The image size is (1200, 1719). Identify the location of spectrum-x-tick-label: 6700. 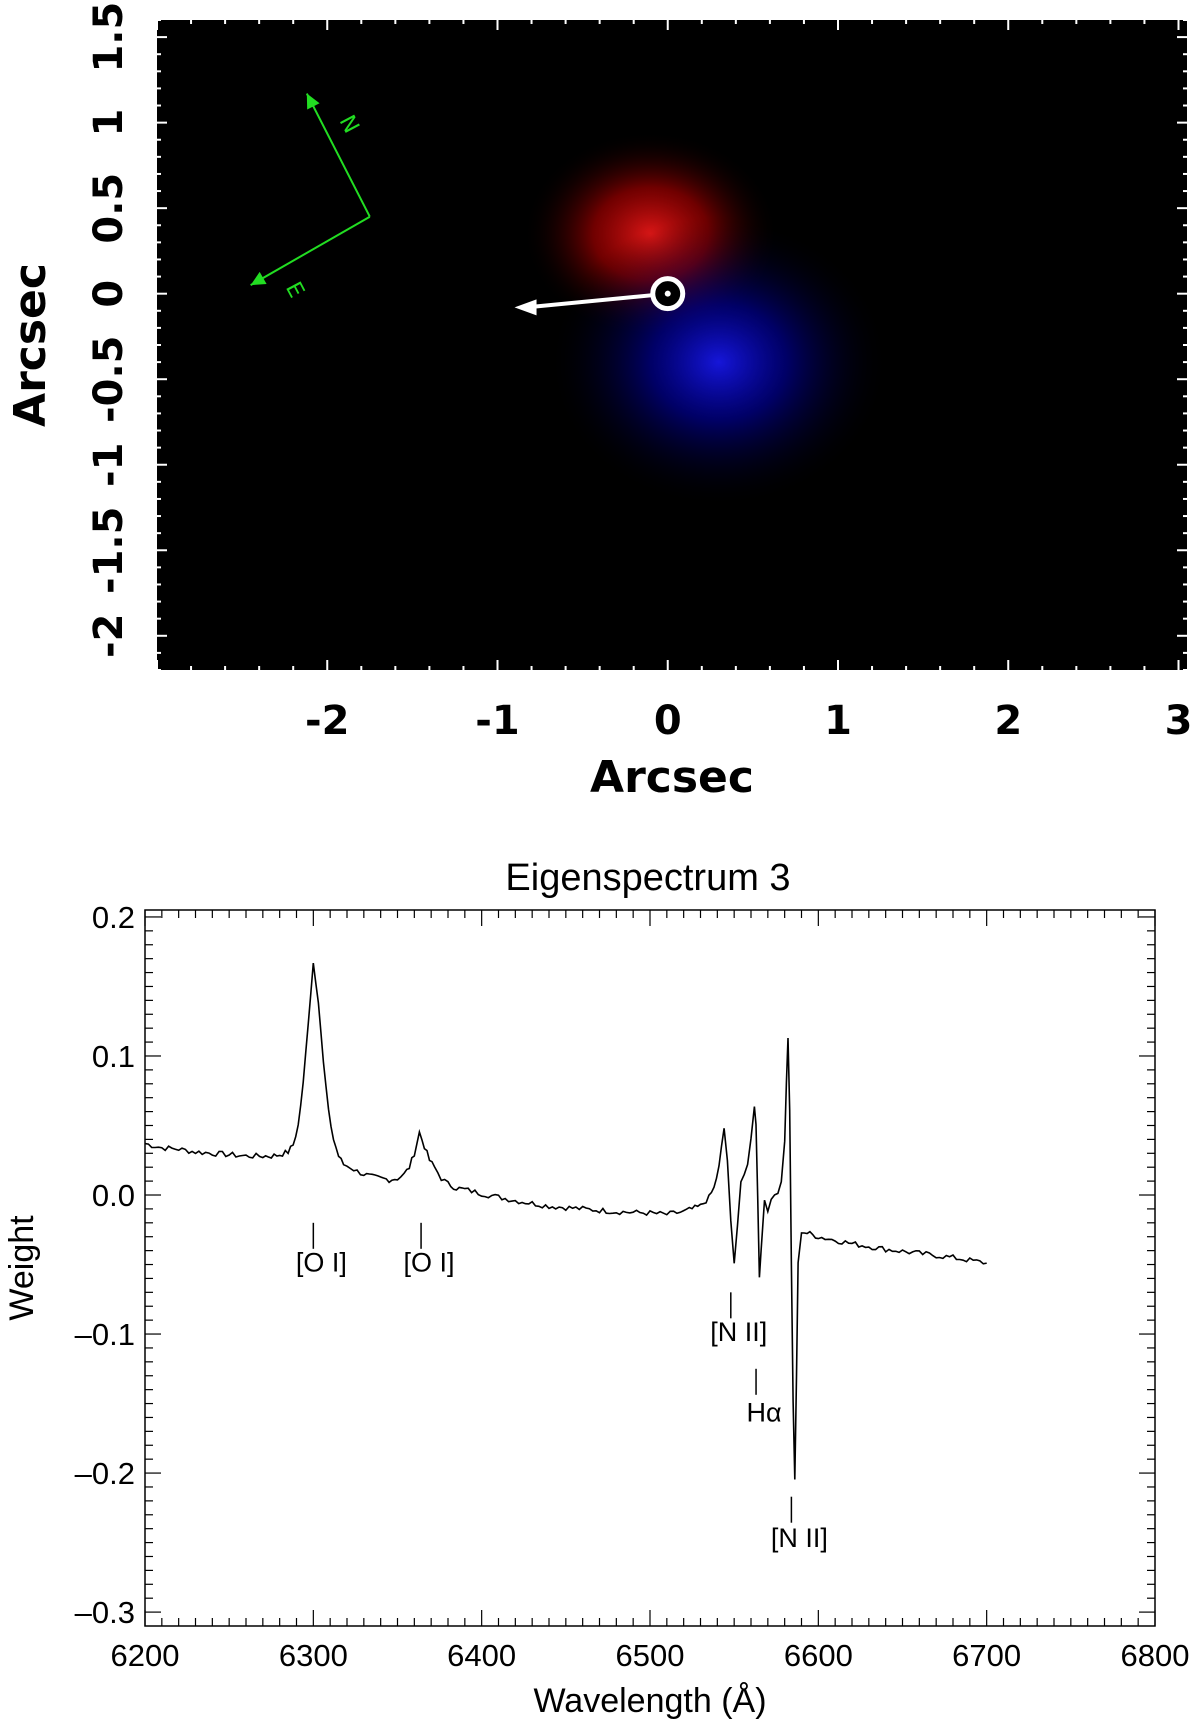
(986, 1655).